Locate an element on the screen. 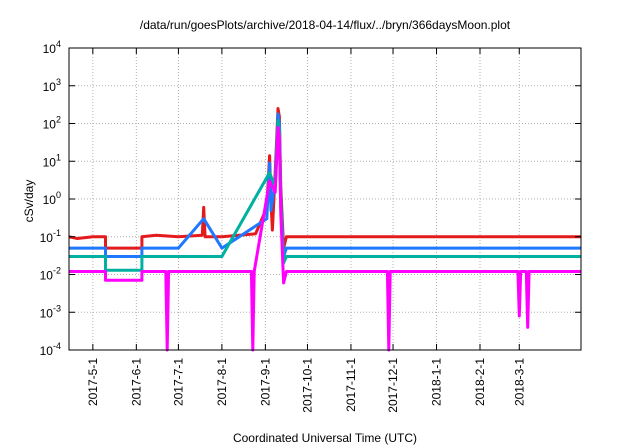  x-axis-label: Coordinated Universal Time (UTC) is located at coordinates (325, 438).